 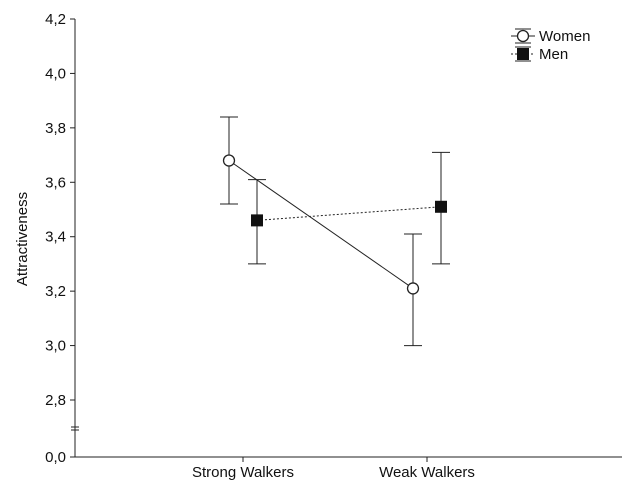 What do you see at coordinates (564, 36) in the screenshot?
I see `legend-label: Women` at bounding box center [564, 36].